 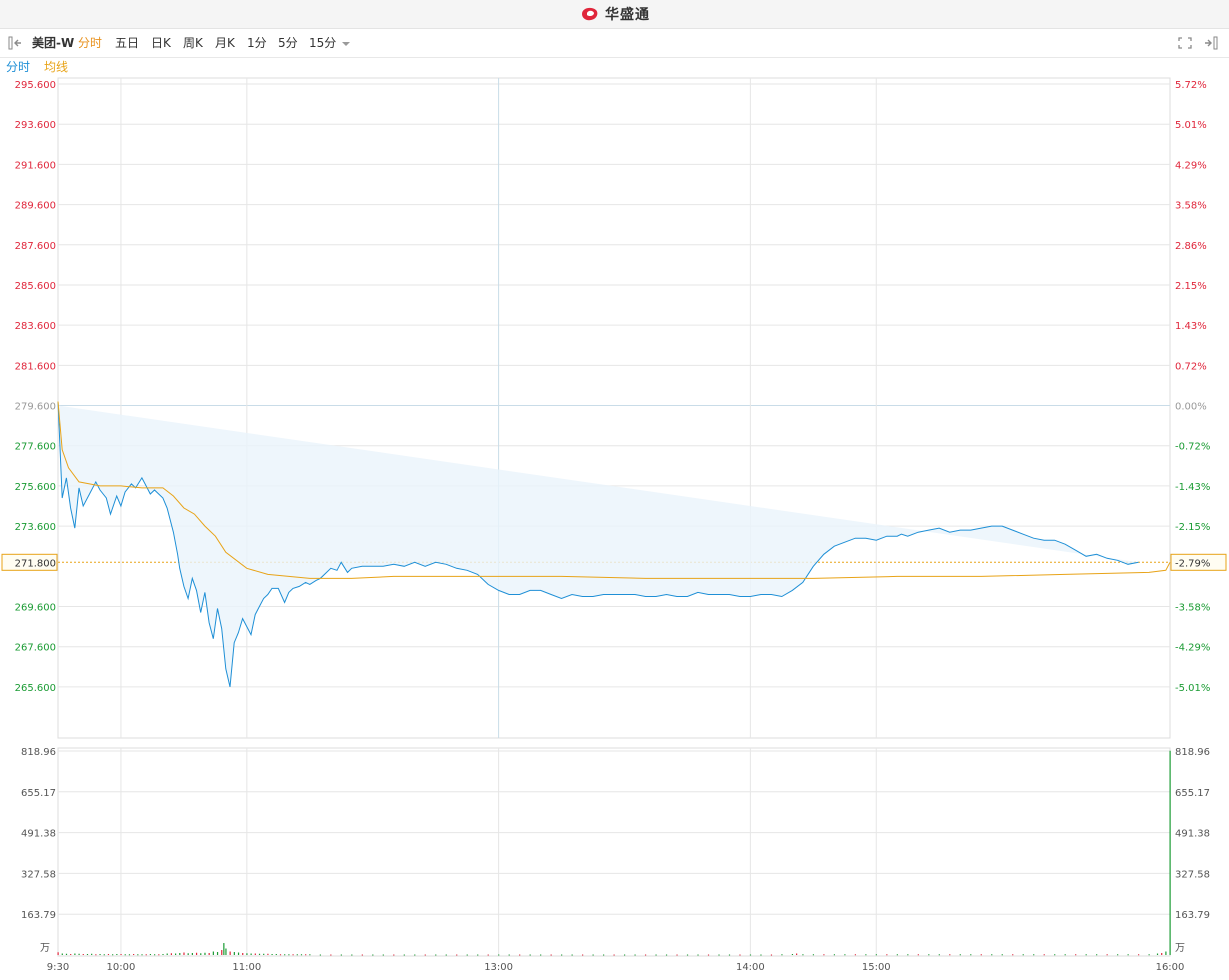 What do you see at coordinates (1192, 915) in the screenshot?
I see `volume-tick-label-right: 163.79` at bounding box center [1192, 915].